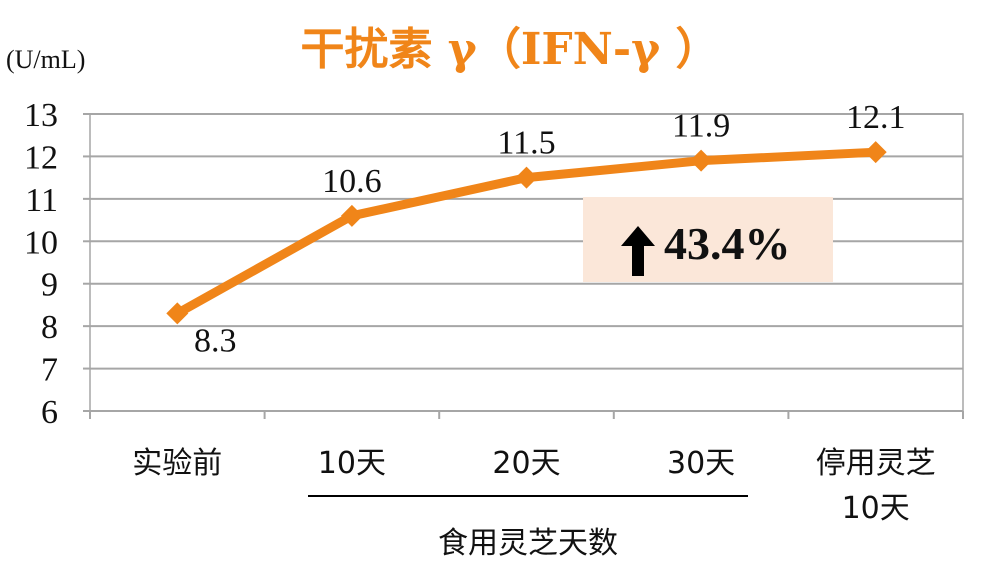 The width and height of the screenshot is (988, 585). What do you see at coordinates (41, 200) in the screenshot?
I see `y-tick-label: 11` at bounding box center [41, 200].